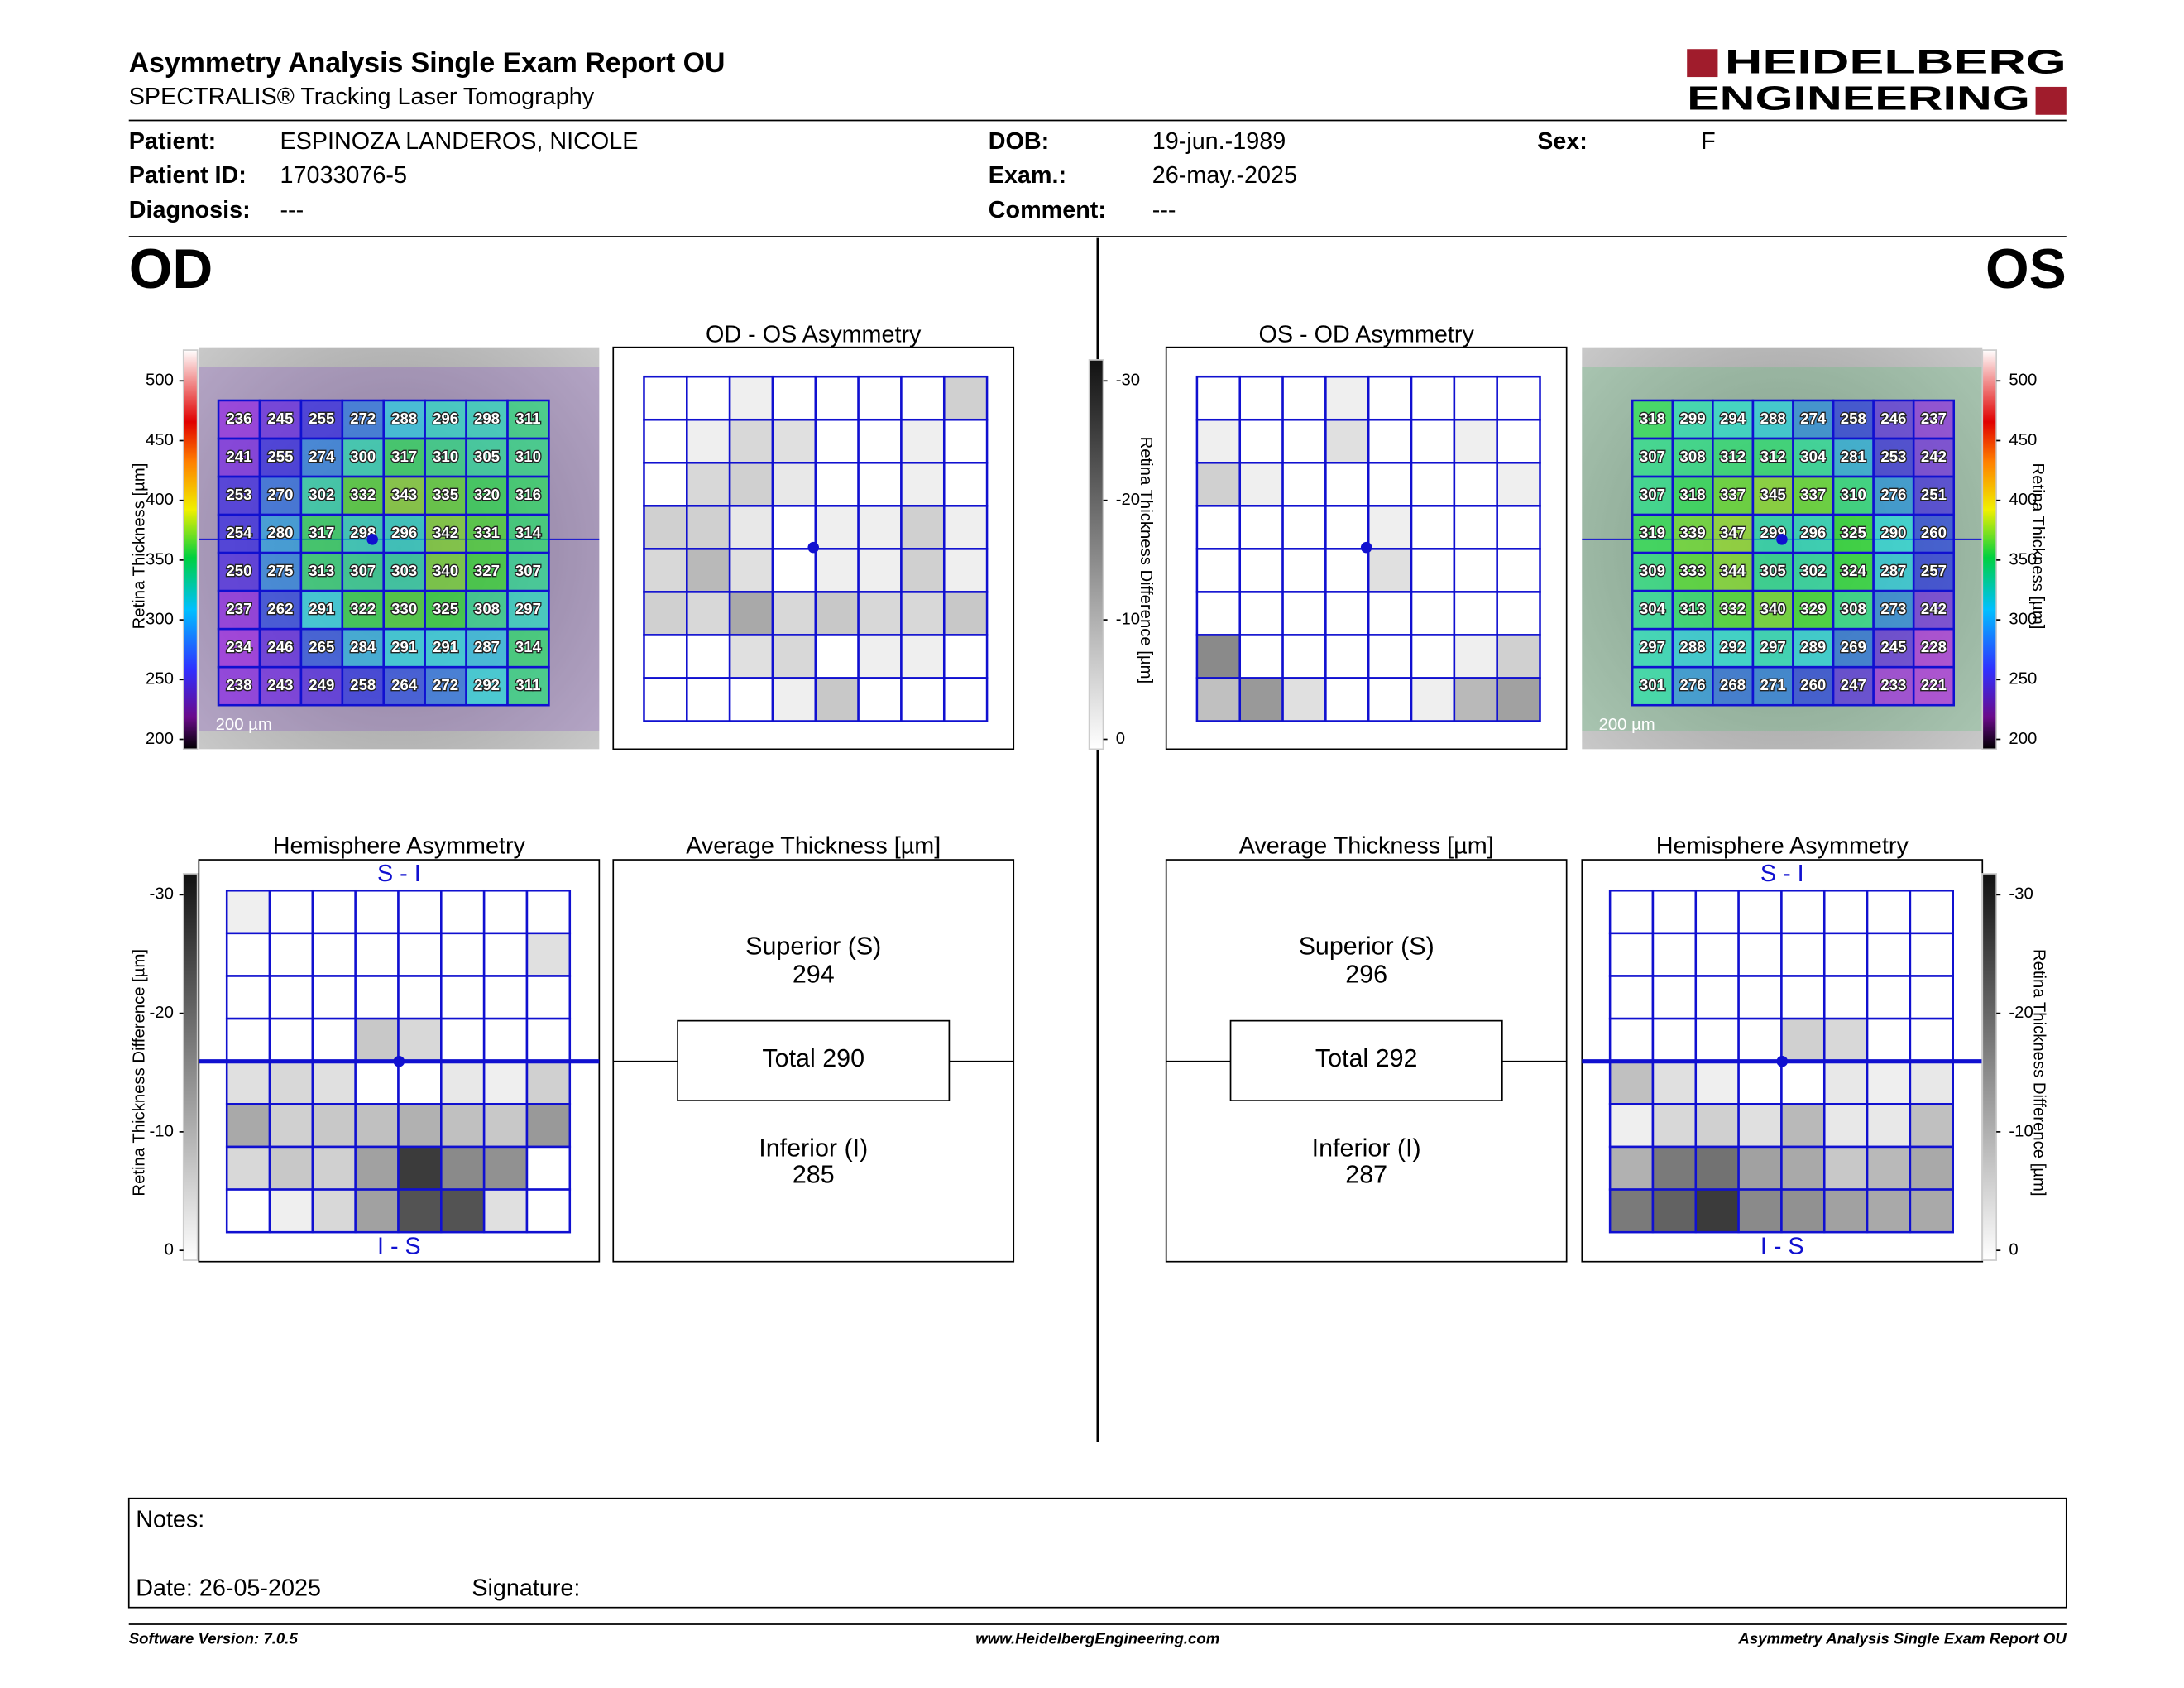 The width and height of the screenshot is (2184, 1688). I want to click on average-label: Inferior (I), so click(813, 1148).